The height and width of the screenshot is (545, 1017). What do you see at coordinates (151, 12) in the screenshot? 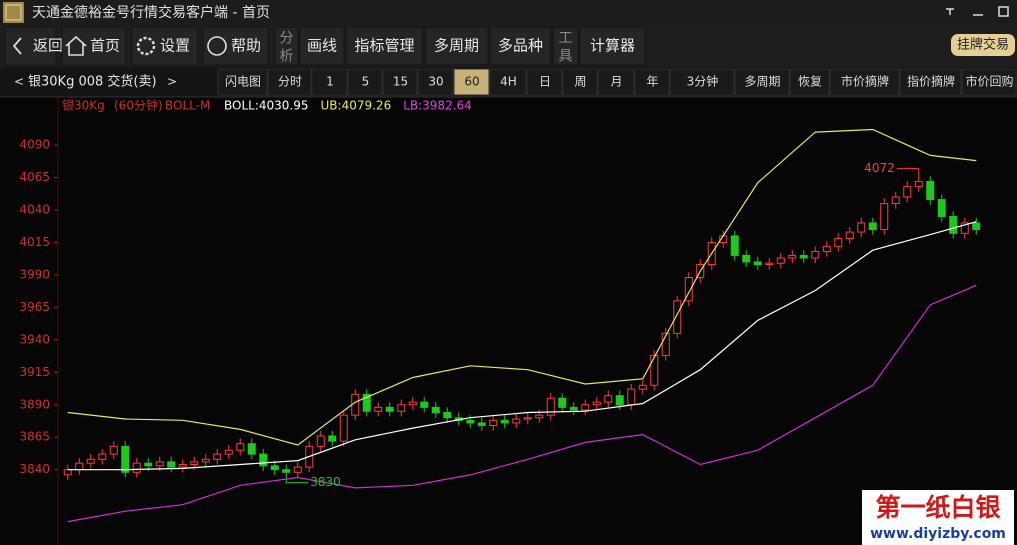
I see `window-title: 天通金德裕金号行情交易客户端 - 首页` at bounding box center [151, 12].